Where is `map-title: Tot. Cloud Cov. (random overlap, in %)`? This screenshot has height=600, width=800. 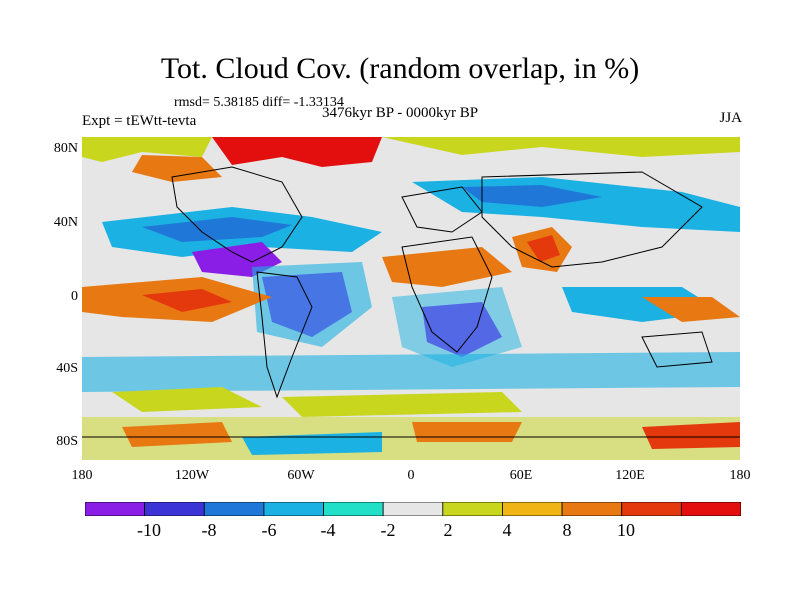 map-title: Tot. Cloud Cov. (random overlap, in %) is located at coordinates (400, 68).